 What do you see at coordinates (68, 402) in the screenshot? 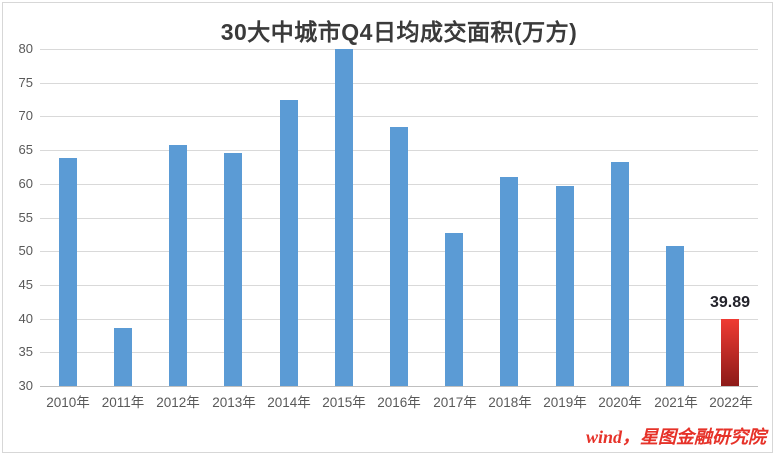
I see `x-axis-label: 2010年` at bounding box center [68, 402].